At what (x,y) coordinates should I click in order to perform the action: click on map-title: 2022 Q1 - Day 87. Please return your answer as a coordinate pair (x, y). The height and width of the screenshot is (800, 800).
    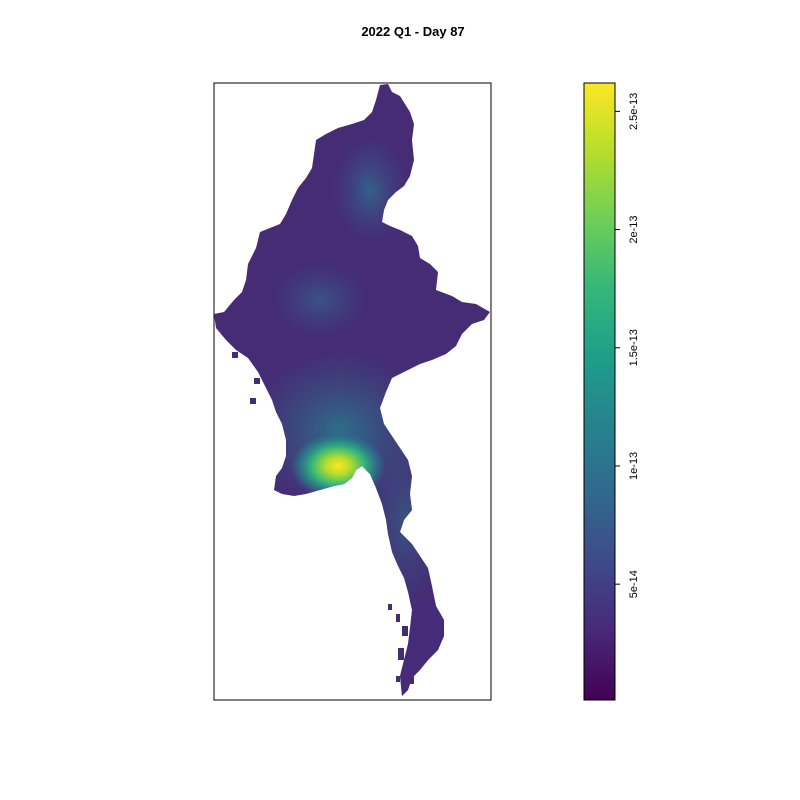
    Looking at the image, I should click on (412, 31).